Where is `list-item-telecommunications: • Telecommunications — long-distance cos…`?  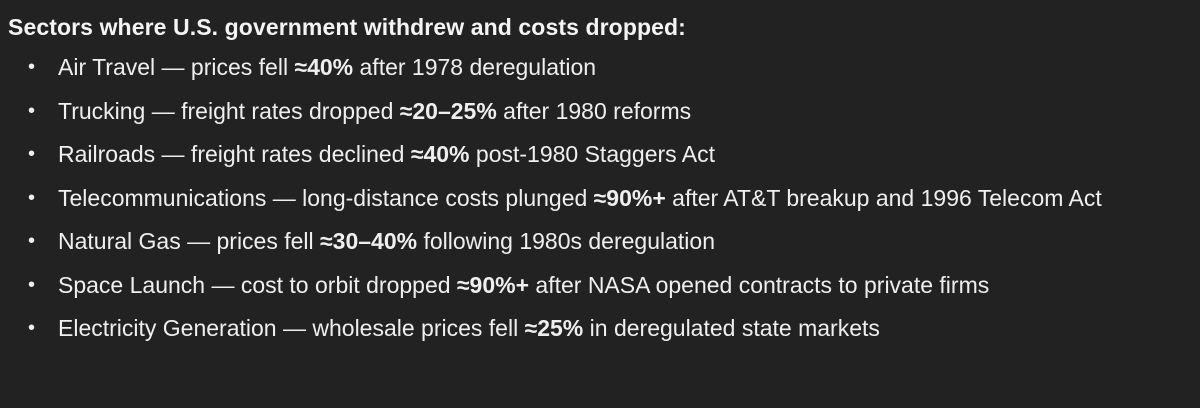
list-item-telecommunications: • Telecommunications — long-distance cos… is located at coordinates (603, 199).